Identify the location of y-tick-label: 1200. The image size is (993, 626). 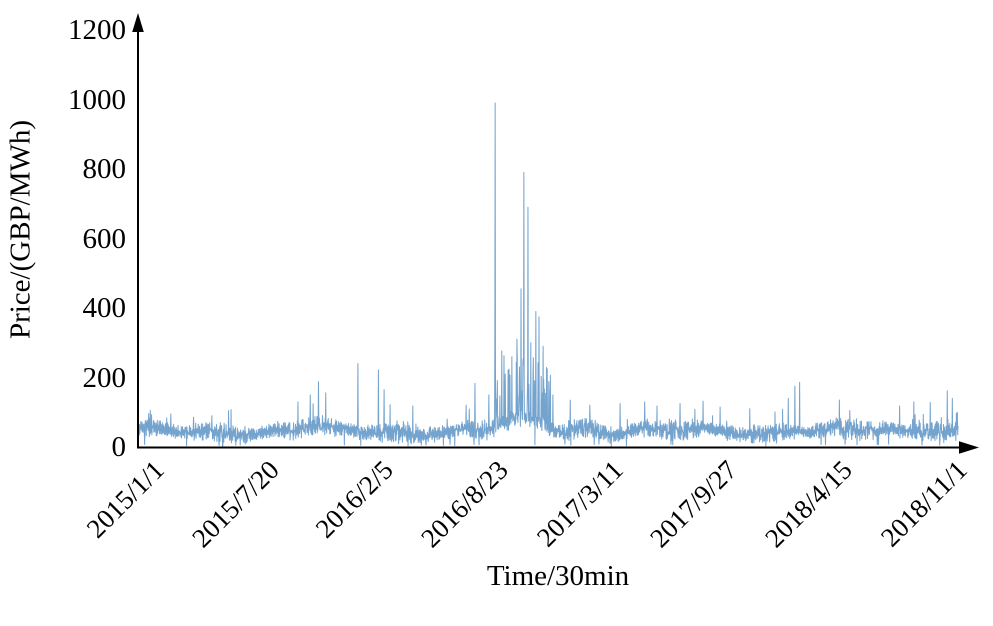
(97, 30).